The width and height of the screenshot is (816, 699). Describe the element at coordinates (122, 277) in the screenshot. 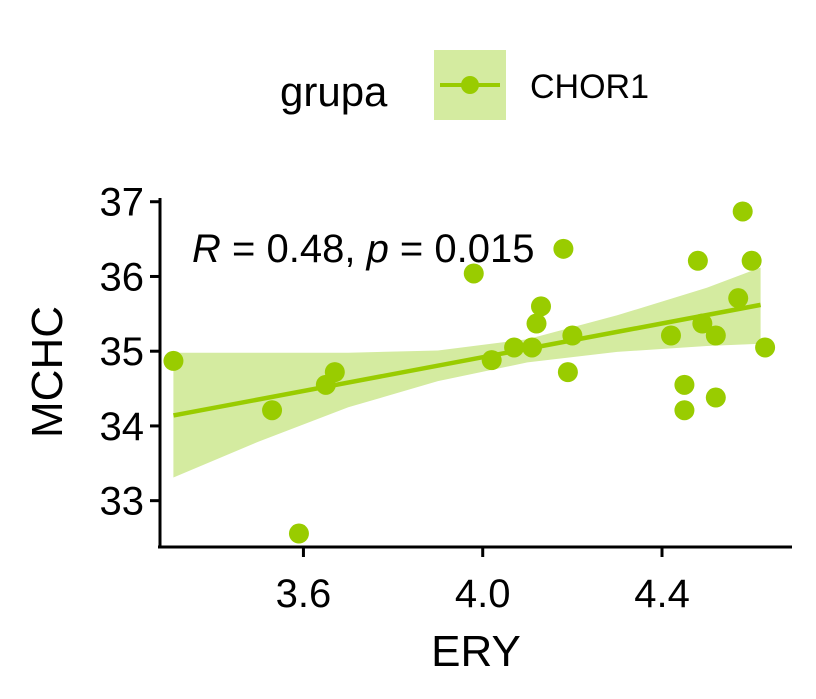

I see `y-tick-label: 36` at that location.